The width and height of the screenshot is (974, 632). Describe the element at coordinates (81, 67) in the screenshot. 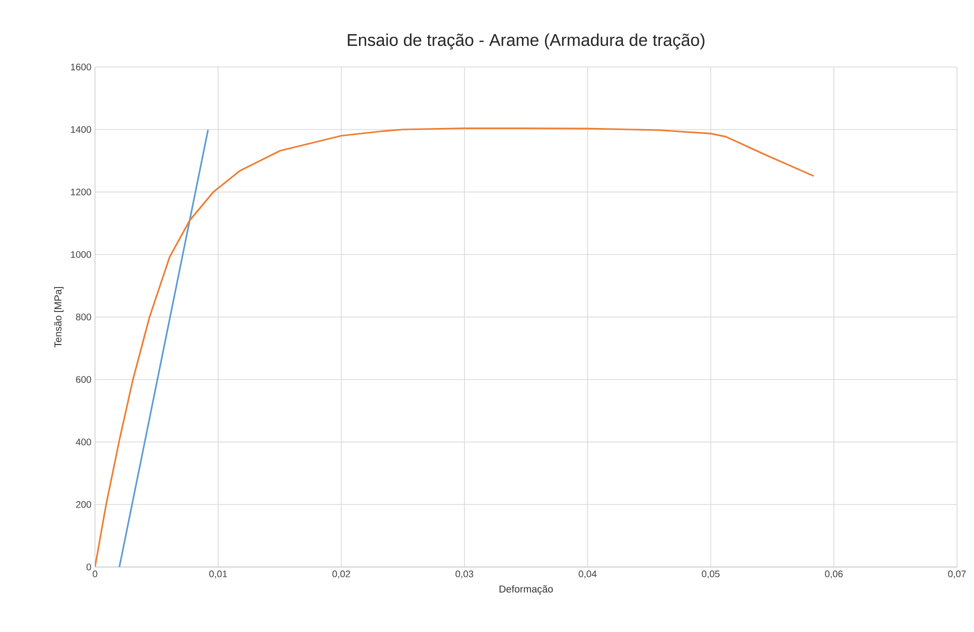

I see `y-tick-label: 1600` at that location.